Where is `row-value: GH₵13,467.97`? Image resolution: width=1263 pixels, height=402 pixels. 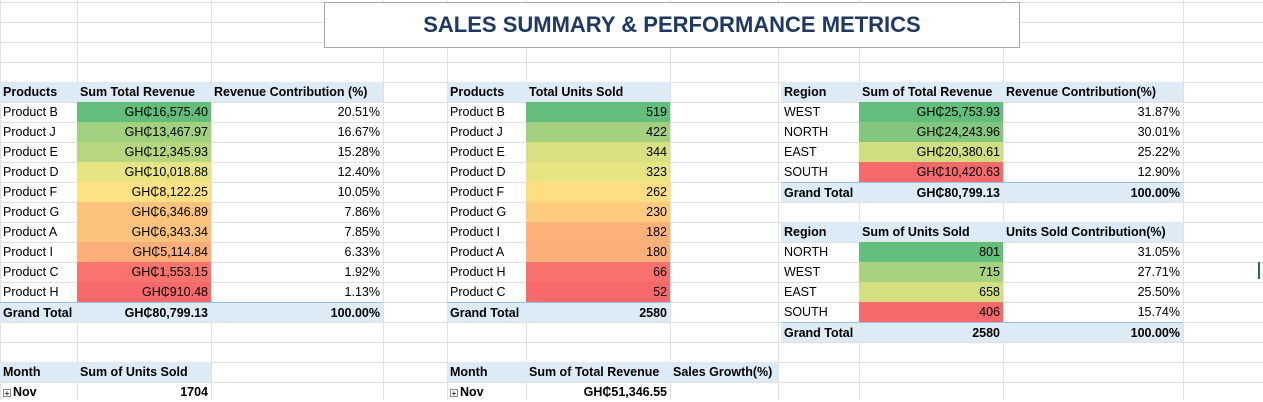
row-value: GH₵13,467.97 is located at coordinates (144, 132).